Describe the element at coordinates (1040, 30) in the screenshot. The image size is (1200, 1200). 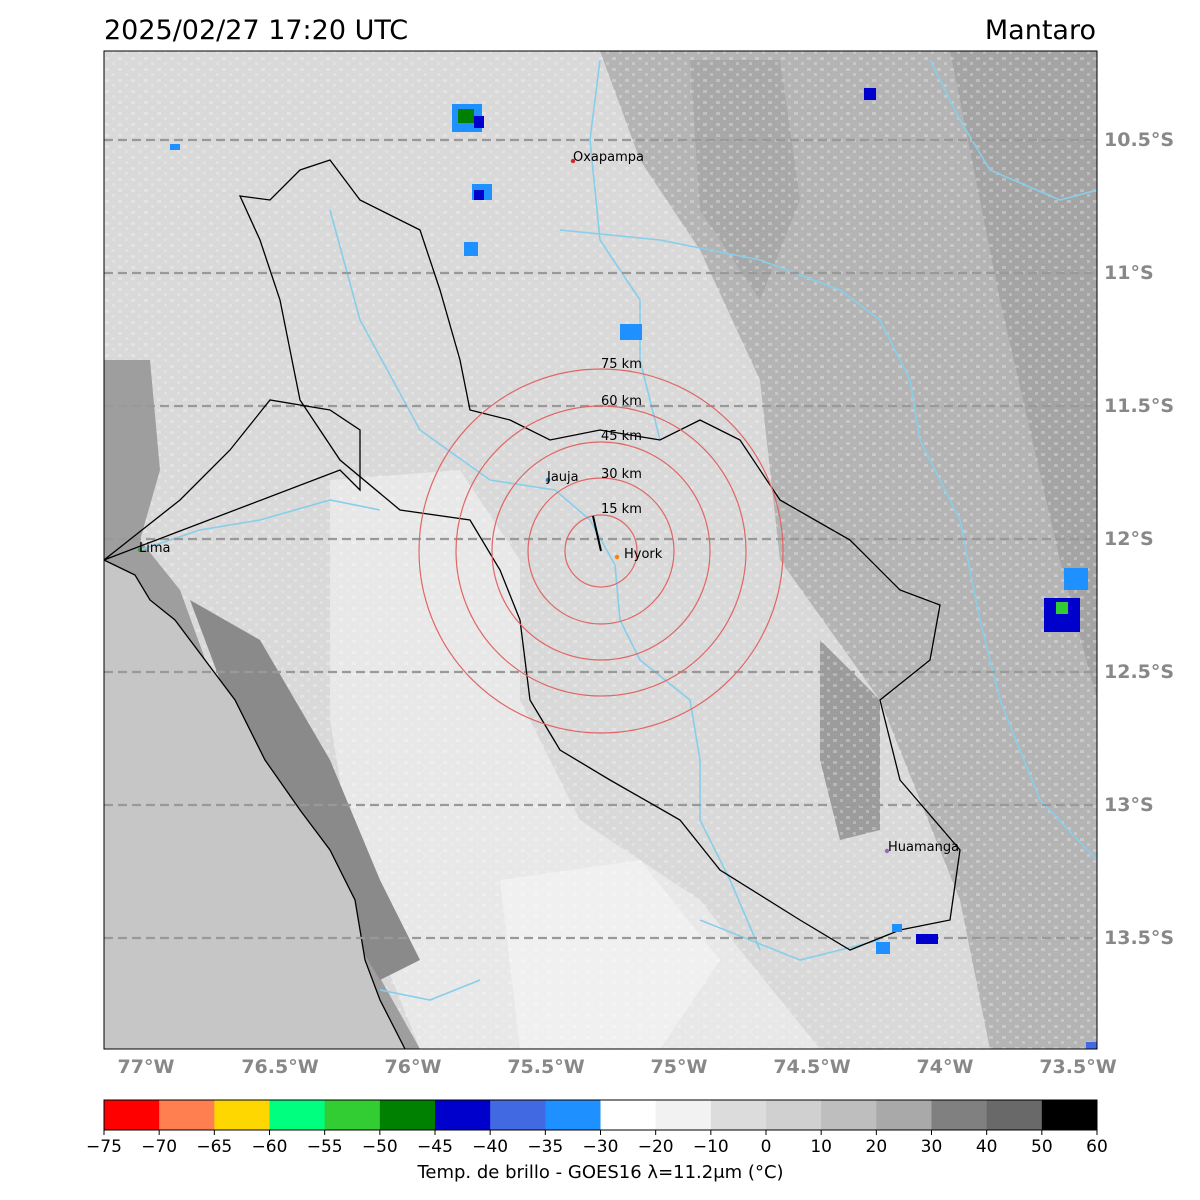
I see `region-title: Mantaro` at that location.